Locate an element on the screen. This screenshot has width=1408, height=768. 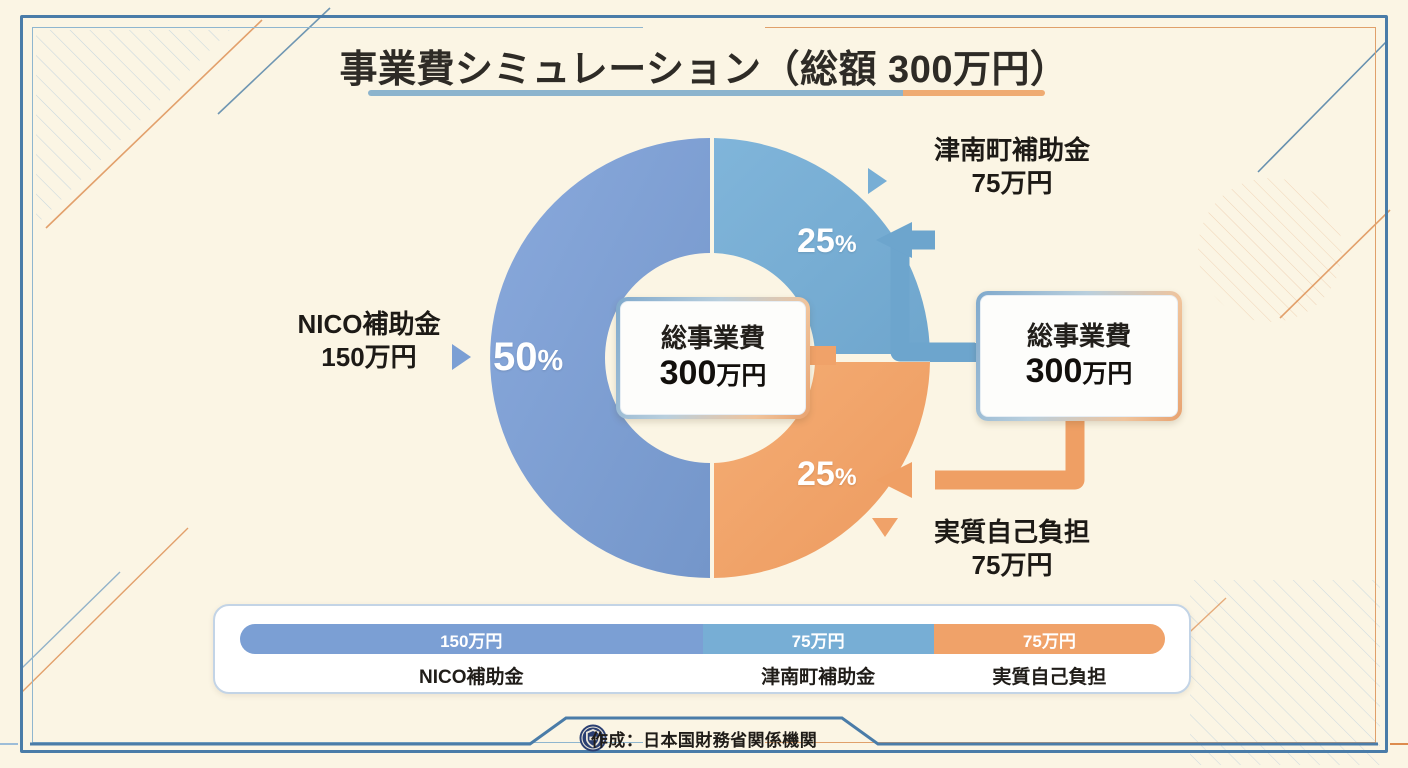
footer-banner is located at coordinates (704, 731).